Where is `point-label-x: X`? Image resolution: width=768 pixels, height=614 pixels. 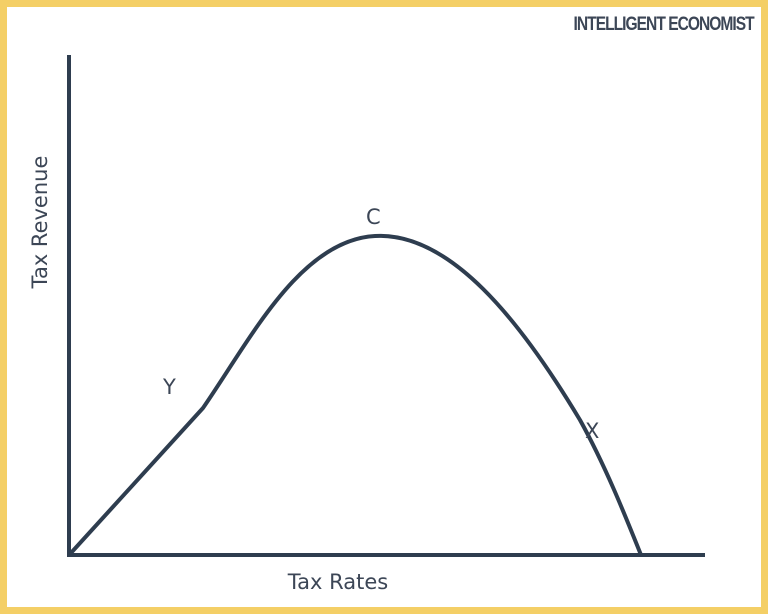 point-label-x: X is located at coordinates (592, 431).